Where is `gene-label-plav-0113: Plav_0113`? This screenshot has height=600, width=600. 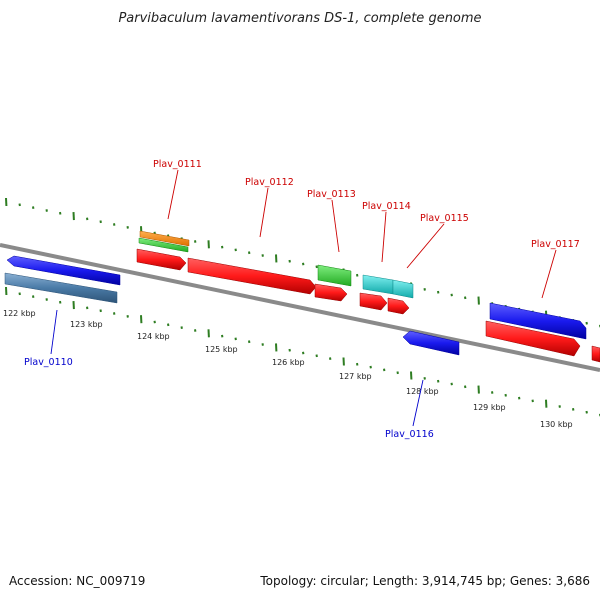 gene-label-plav-0113: Plav_0113 is located at coordinates (331, 194).